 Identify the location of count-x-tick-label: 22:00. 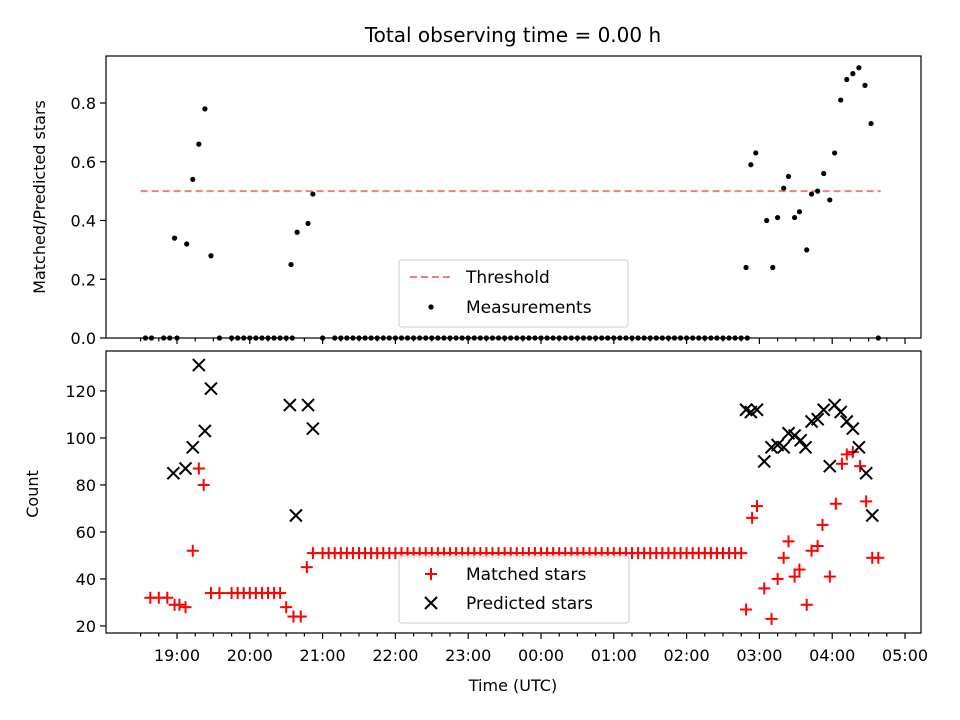
(395, 655).